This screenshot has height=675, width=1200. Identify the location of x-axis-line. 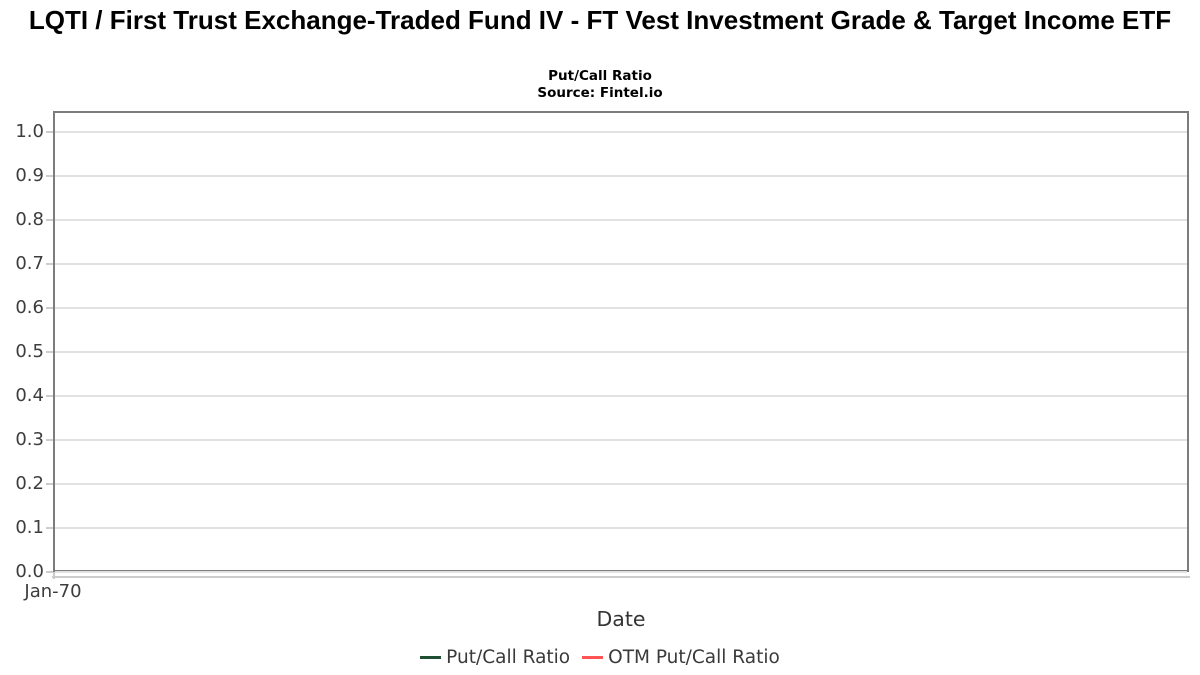
(621, 577).